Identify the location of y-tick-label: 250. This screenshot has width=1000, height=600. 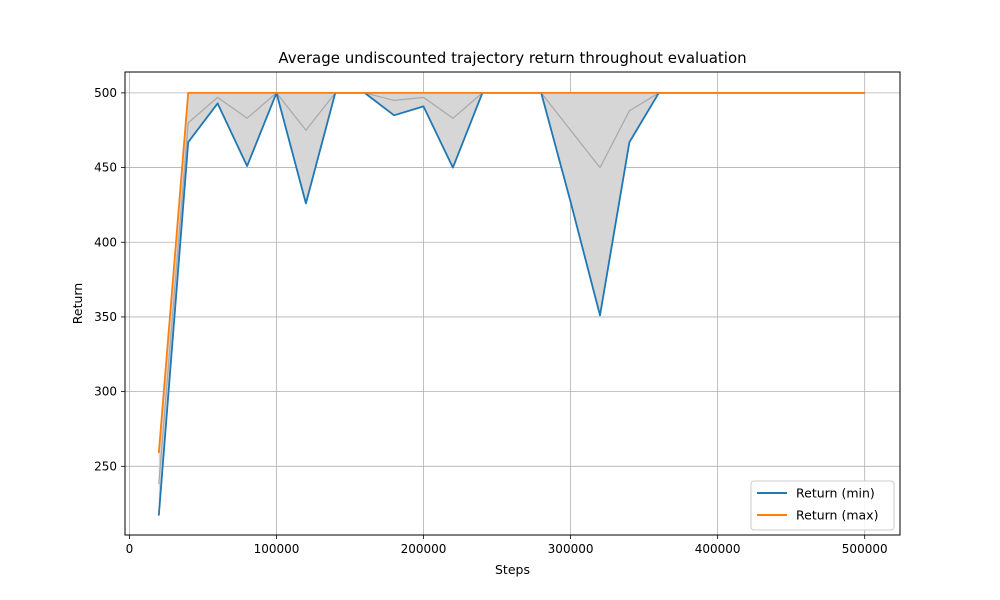
(105, 466).